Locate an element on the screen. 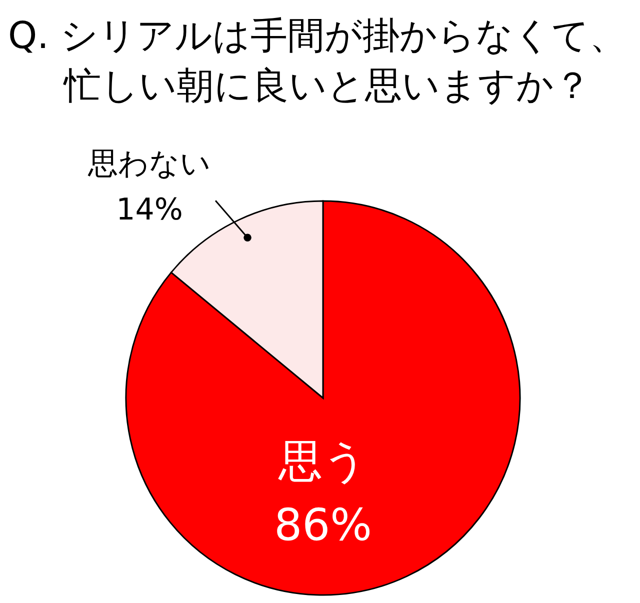  slice-label: 思わない is located at coordinates (149, 164).